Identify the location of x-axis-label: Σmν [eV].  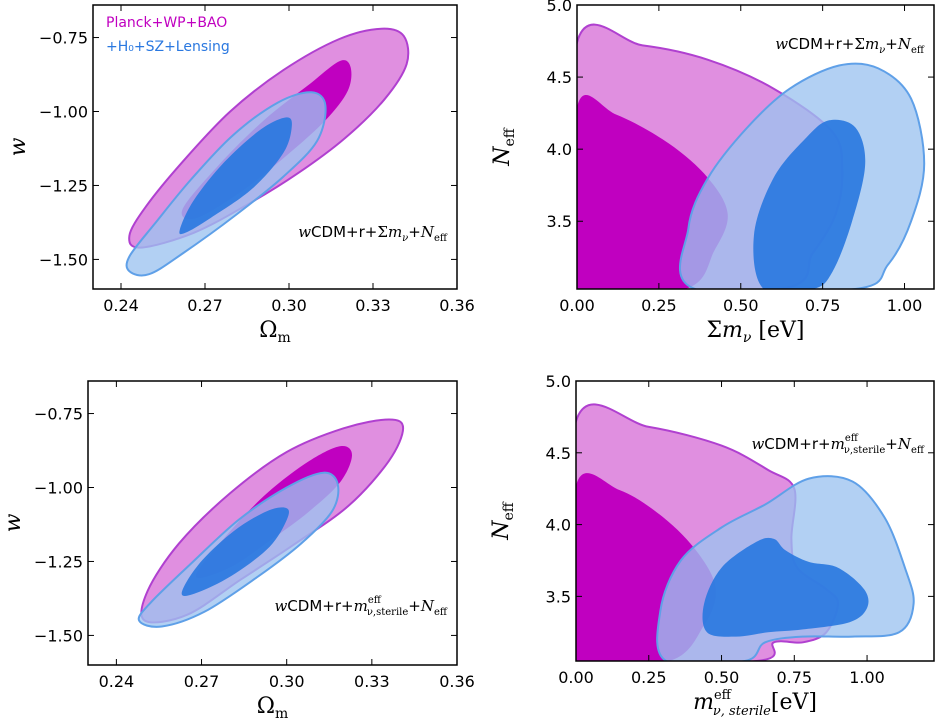
(755, 332).